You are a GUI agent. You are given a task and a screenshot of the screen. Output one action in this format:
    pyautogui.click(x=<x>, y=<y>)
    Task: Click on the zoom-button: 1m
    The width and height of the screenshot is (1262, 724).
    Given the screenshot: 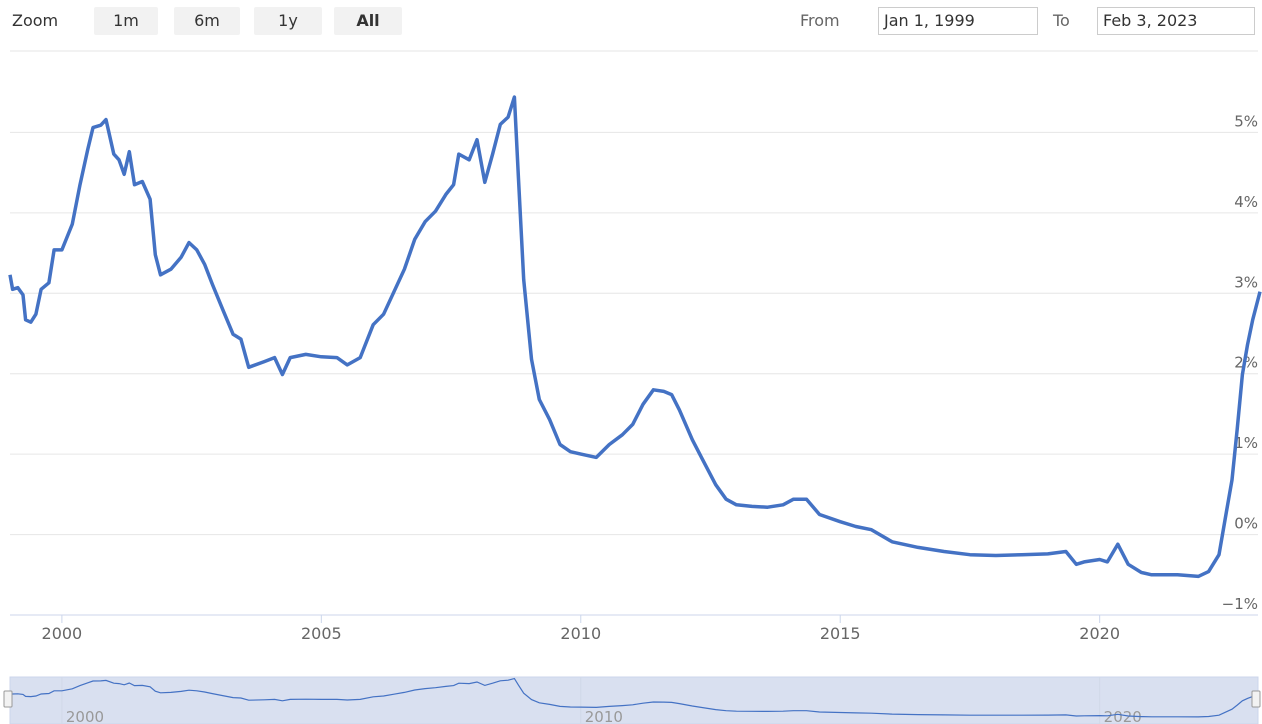 What is the action you would take?
    pyautogui.click(x=126, y=21)
    